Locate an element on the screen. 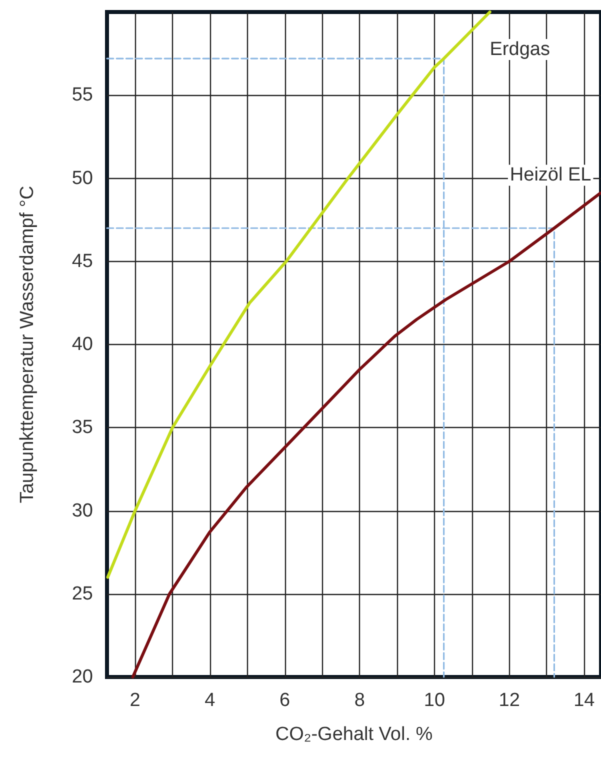 Image resolution: width=601 pixels, height=757 pixels. y-tick-label: 30 is located at coordinates (82, 511).